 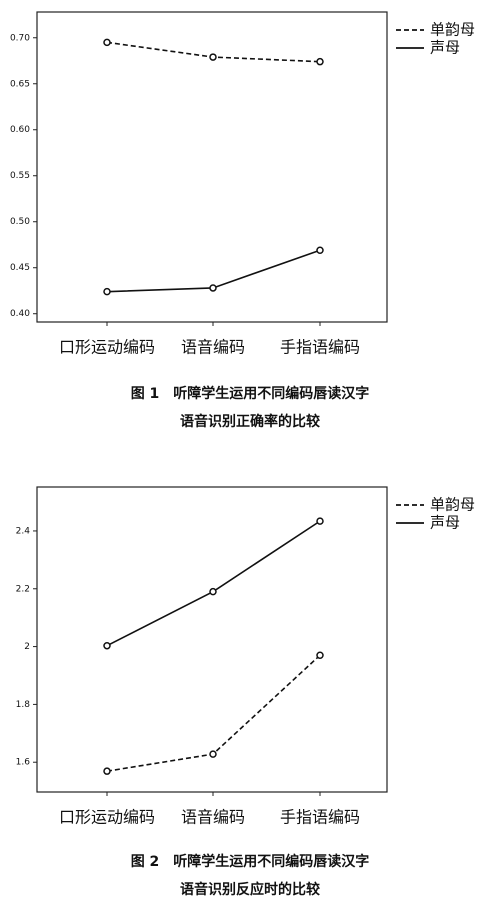 What do you see at coordinates (250, 889) in the screenshot?
I see `caption: 语音识别反应时的比较` at bounding box center [250, 889].